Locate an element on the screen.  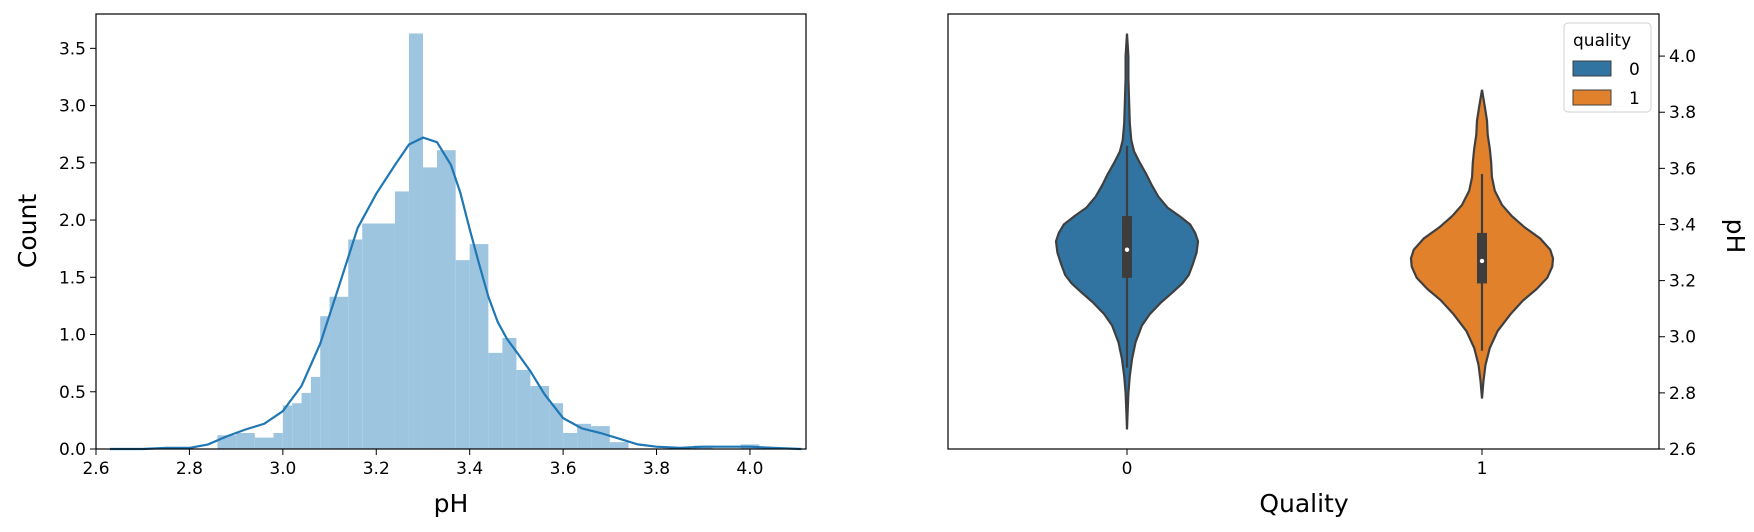
violin-y-tick-label-7: 4.0 is located at coordinates (1682, 57).